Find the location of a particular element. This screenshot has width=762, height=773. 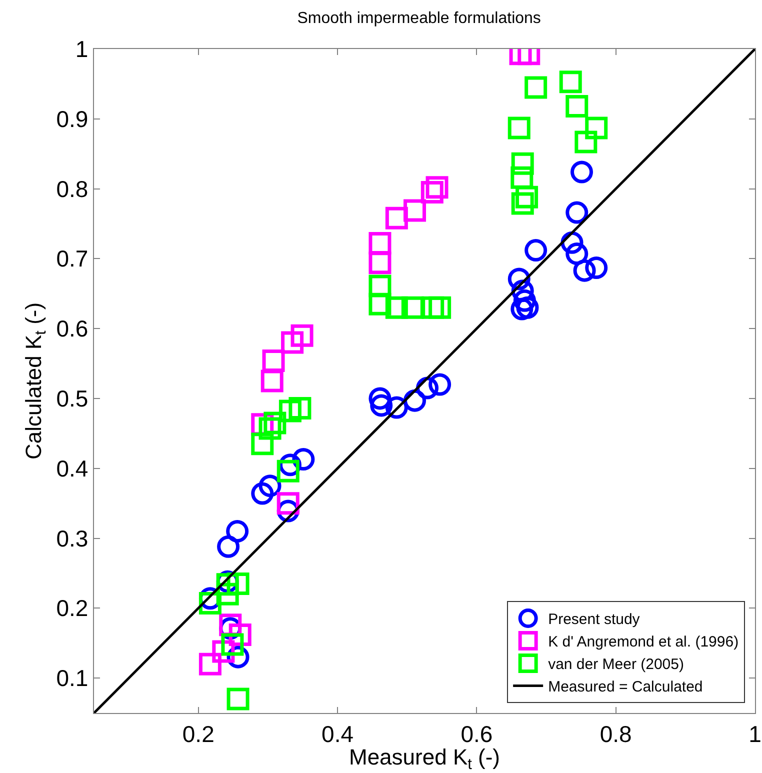

legend-label: Measured = Calculated is located at coordinates (625, 687).